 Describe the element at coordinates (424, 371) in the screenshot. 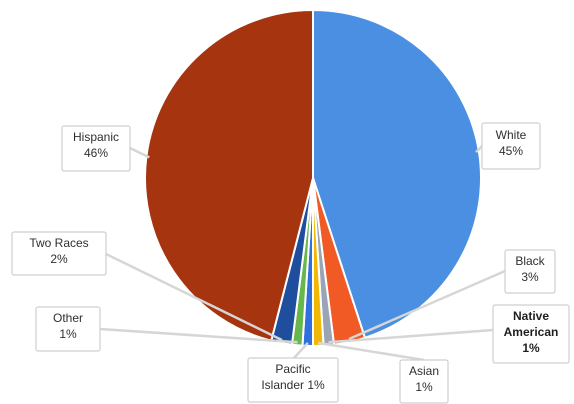

I see `label-asian-line1: Asian` at that location.